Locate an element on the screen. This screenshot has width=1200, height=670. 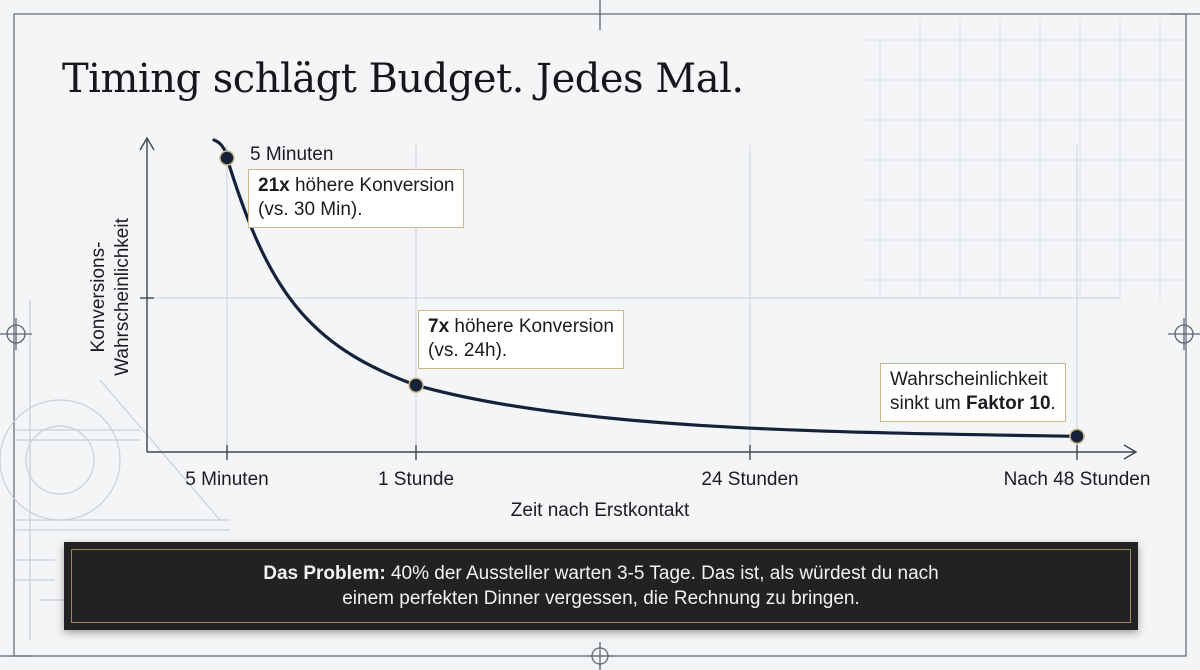
annotation-1-stunde: 7x höhere Konversion (vs. 24h). is located at coordinates (521, 339).